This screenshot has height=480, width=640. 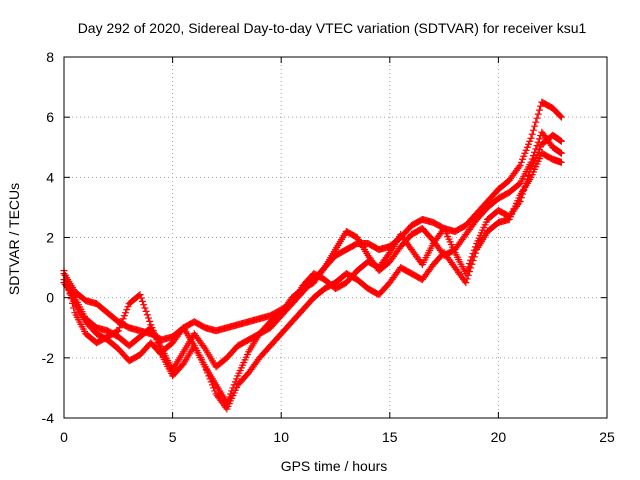 I want to click on x-axis-title: GPS time / hours, so click(x=334, y=466).